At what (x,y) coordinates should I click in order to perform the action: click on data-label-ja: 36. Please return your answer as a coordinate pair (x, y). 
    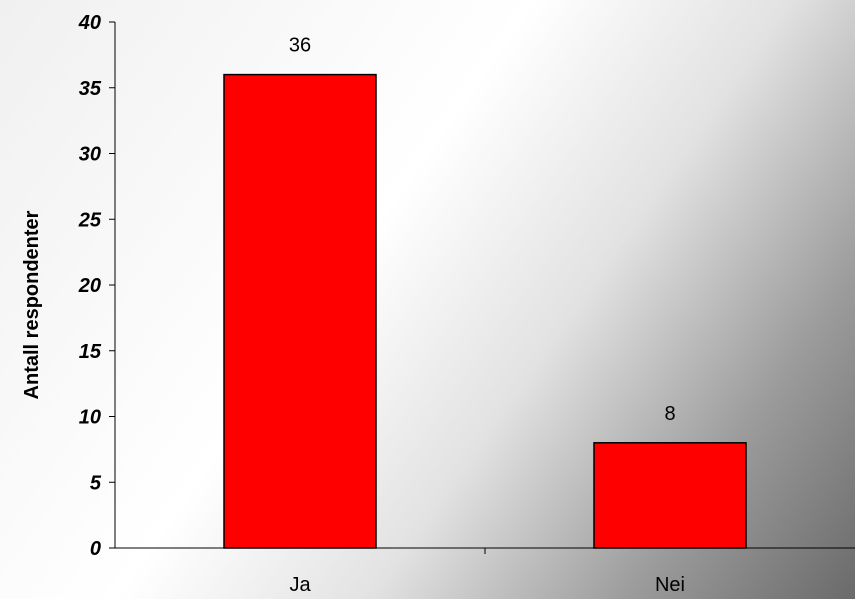
    Looking at the image, I should click on (300, 46).